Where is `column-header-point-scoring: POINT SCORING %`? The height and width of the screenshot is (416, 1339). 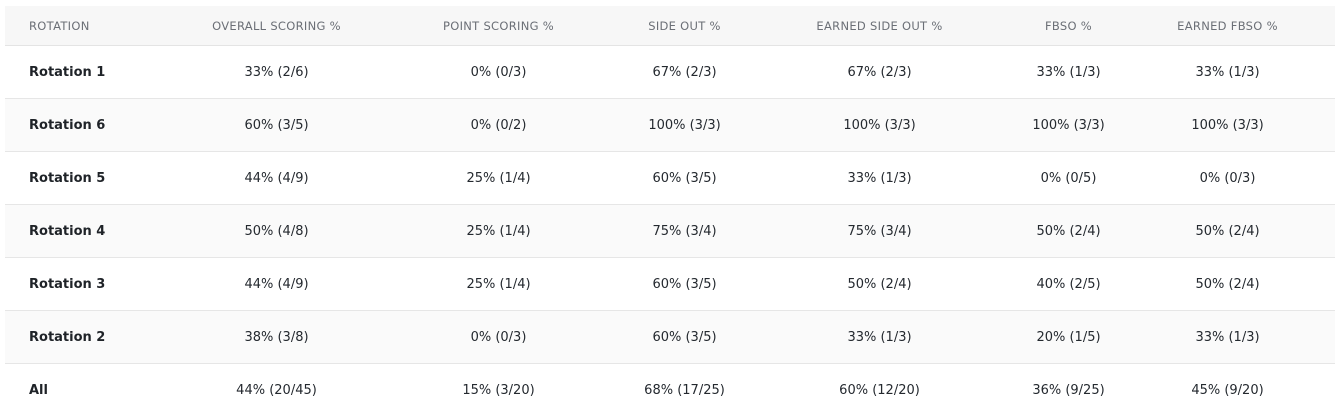
column-header-point-scoring: POINT SCORING % is located at coordinates (498, 26).